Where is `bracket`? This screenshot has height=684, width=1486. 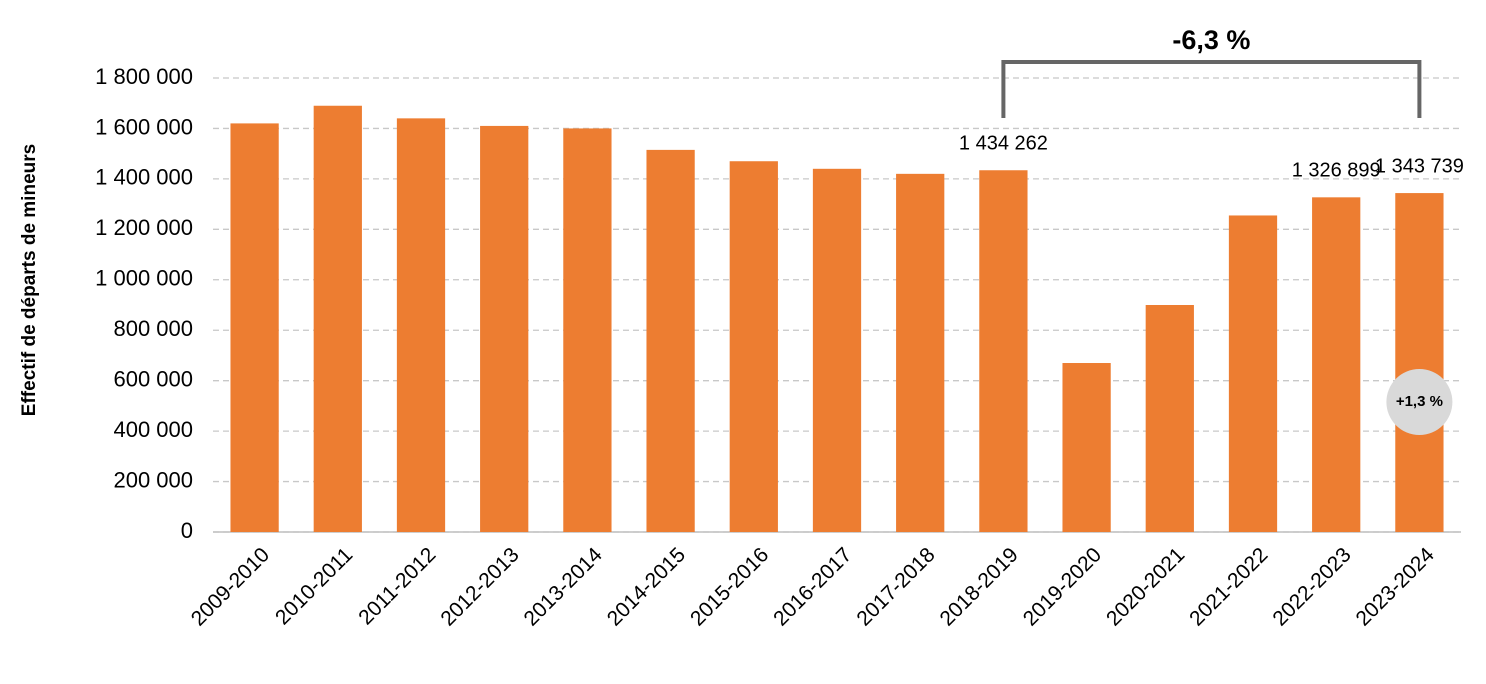
bracket is located at coordinates (1211, 89).